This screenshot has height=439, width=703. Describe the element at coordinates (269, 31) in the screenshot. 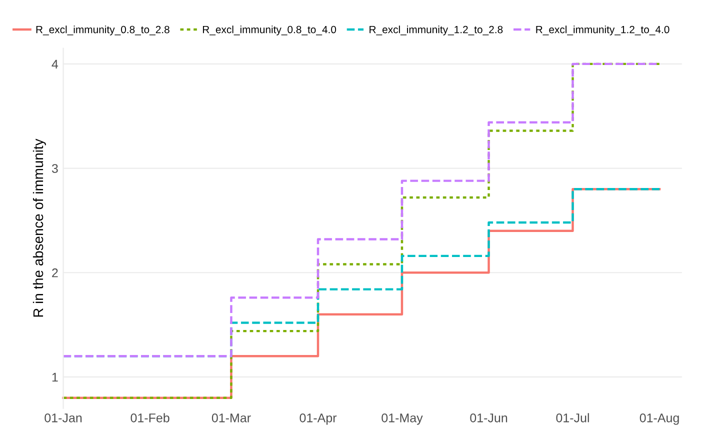

I see `legend-label: R_excl_immunity_0.8_to_4.0` at that location.